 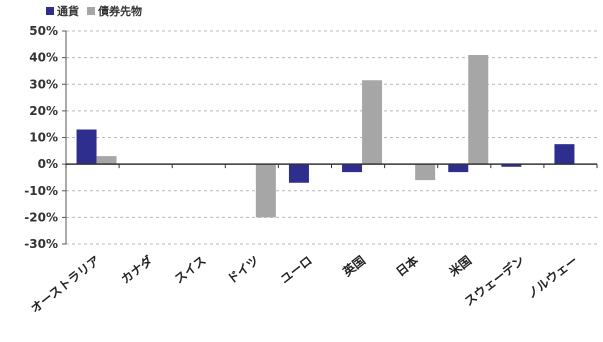 What do you see at coordinates (43, 31) in the screenshot?
I see `y-tick-label: 50%` at bounding box center [43, 31].